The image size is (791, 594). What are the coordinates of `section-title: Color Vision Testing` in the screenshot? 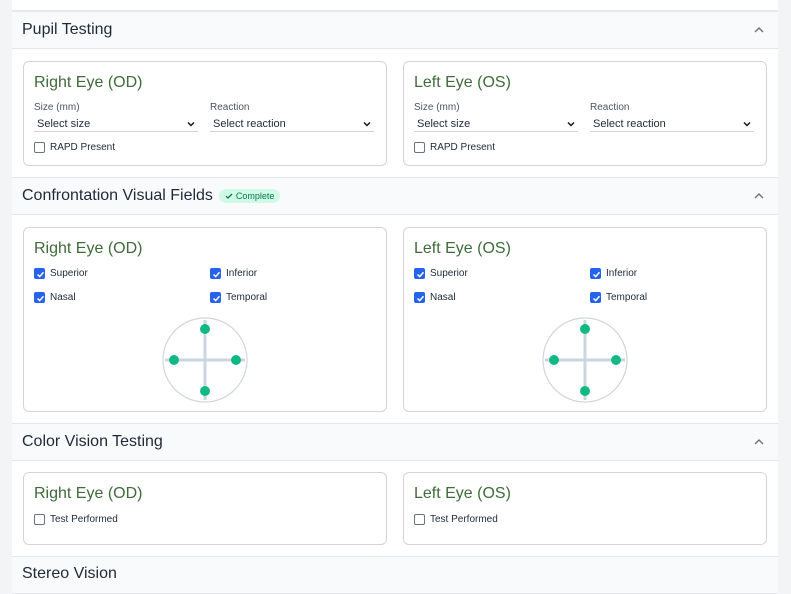 It's located at (92, 441).